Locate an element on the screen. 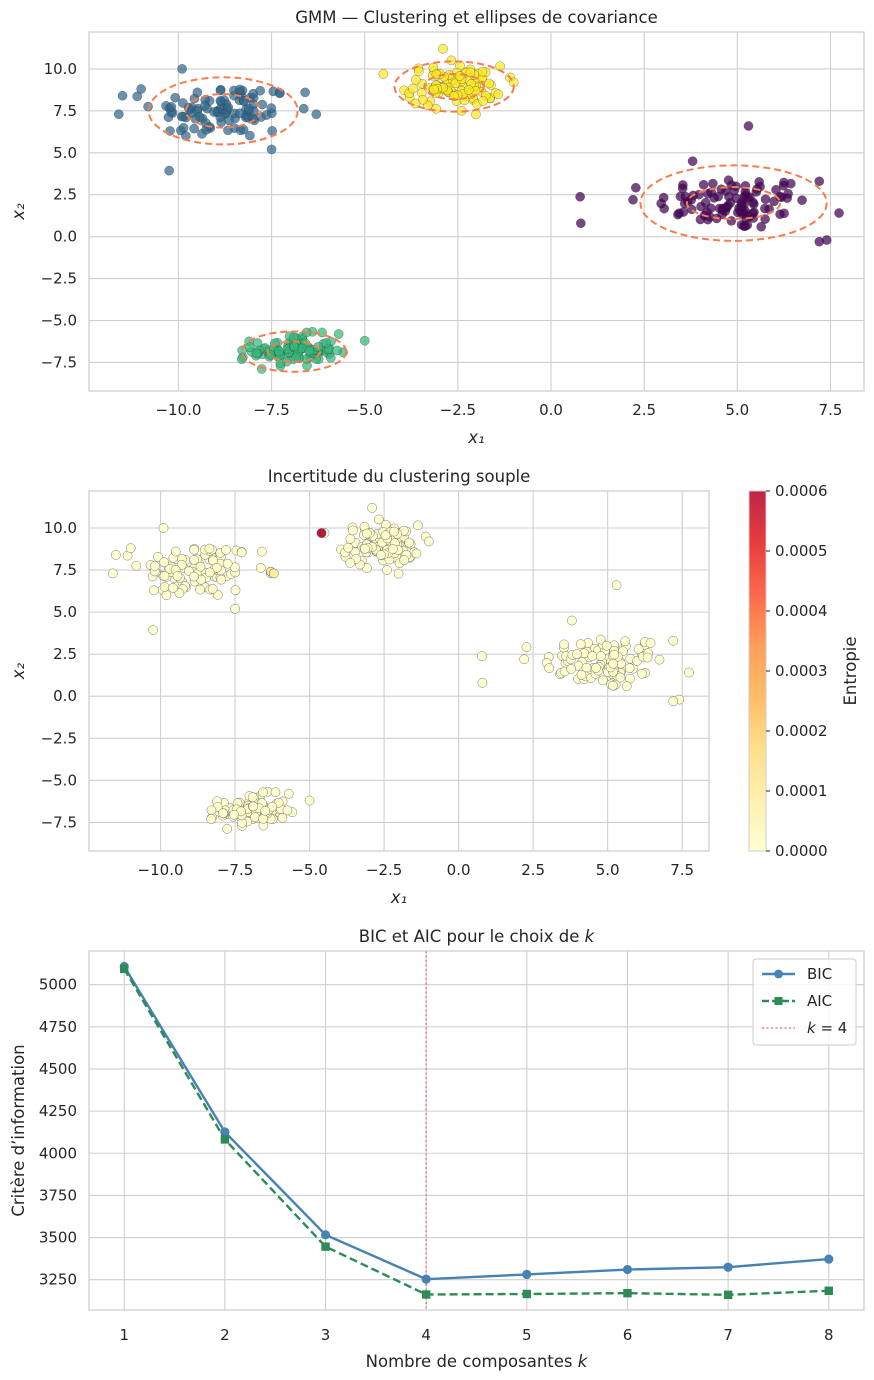 The width and height of the screenshot is (874, 1380). p1-y-tick-label: 7.5 is located at coordinates (65, 111).